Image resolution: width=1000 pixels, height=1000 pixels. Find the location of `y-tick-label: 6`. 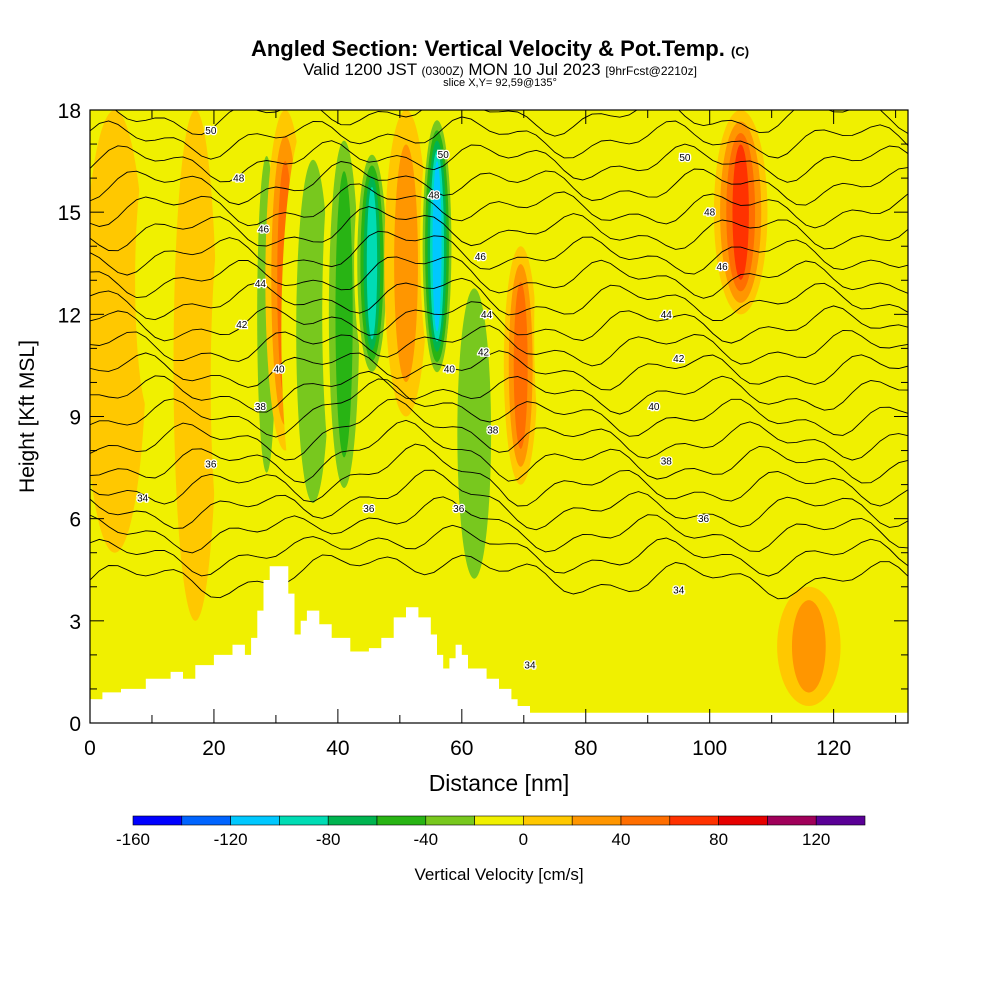

y-tick-label: 6 is located at coordinates (75, 520).